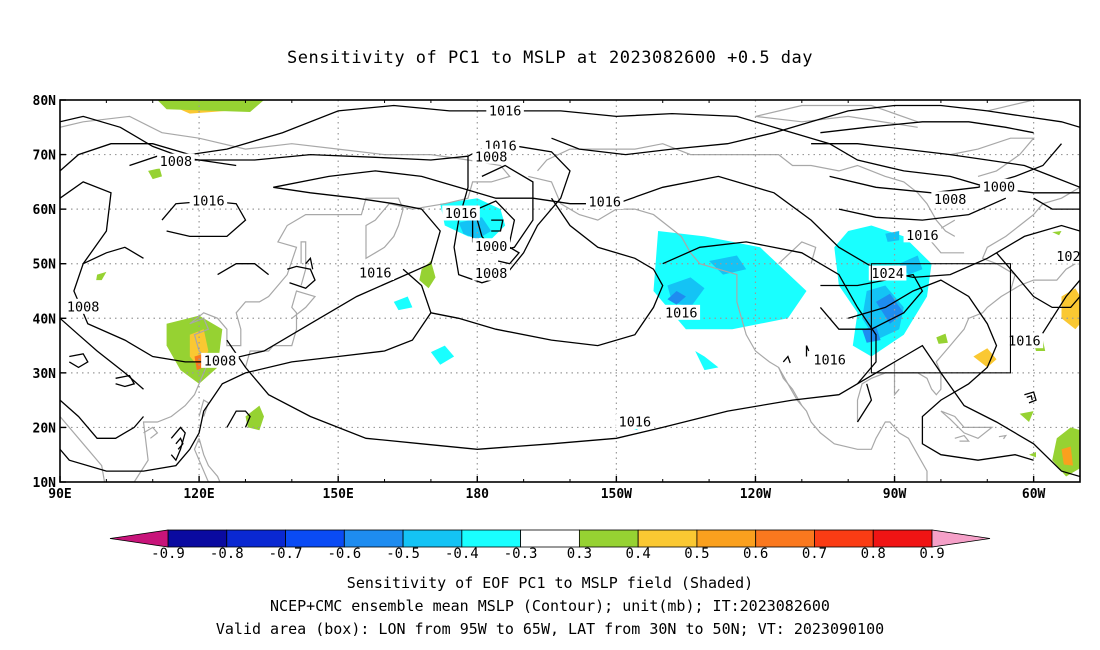 The width and height of the screenshot is (1100, 650). Describe the element at coordinates (45, 428) in the screenshot. I see `lat-label: 20N` at that location.